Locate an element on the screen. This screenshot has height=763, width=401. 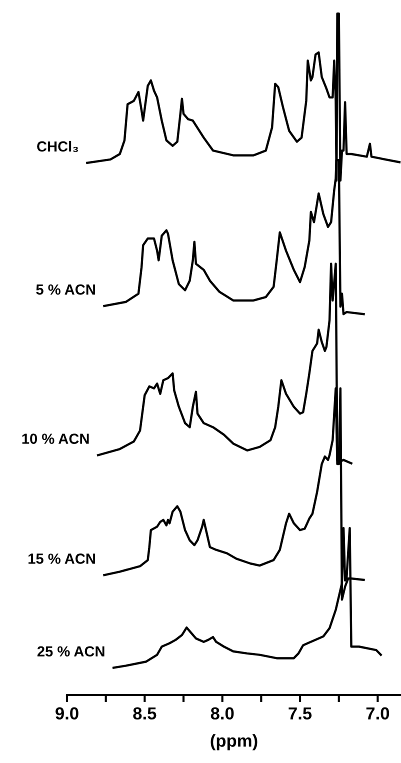
x-tick-label: 8.5 is located at coordinates (144, 713).